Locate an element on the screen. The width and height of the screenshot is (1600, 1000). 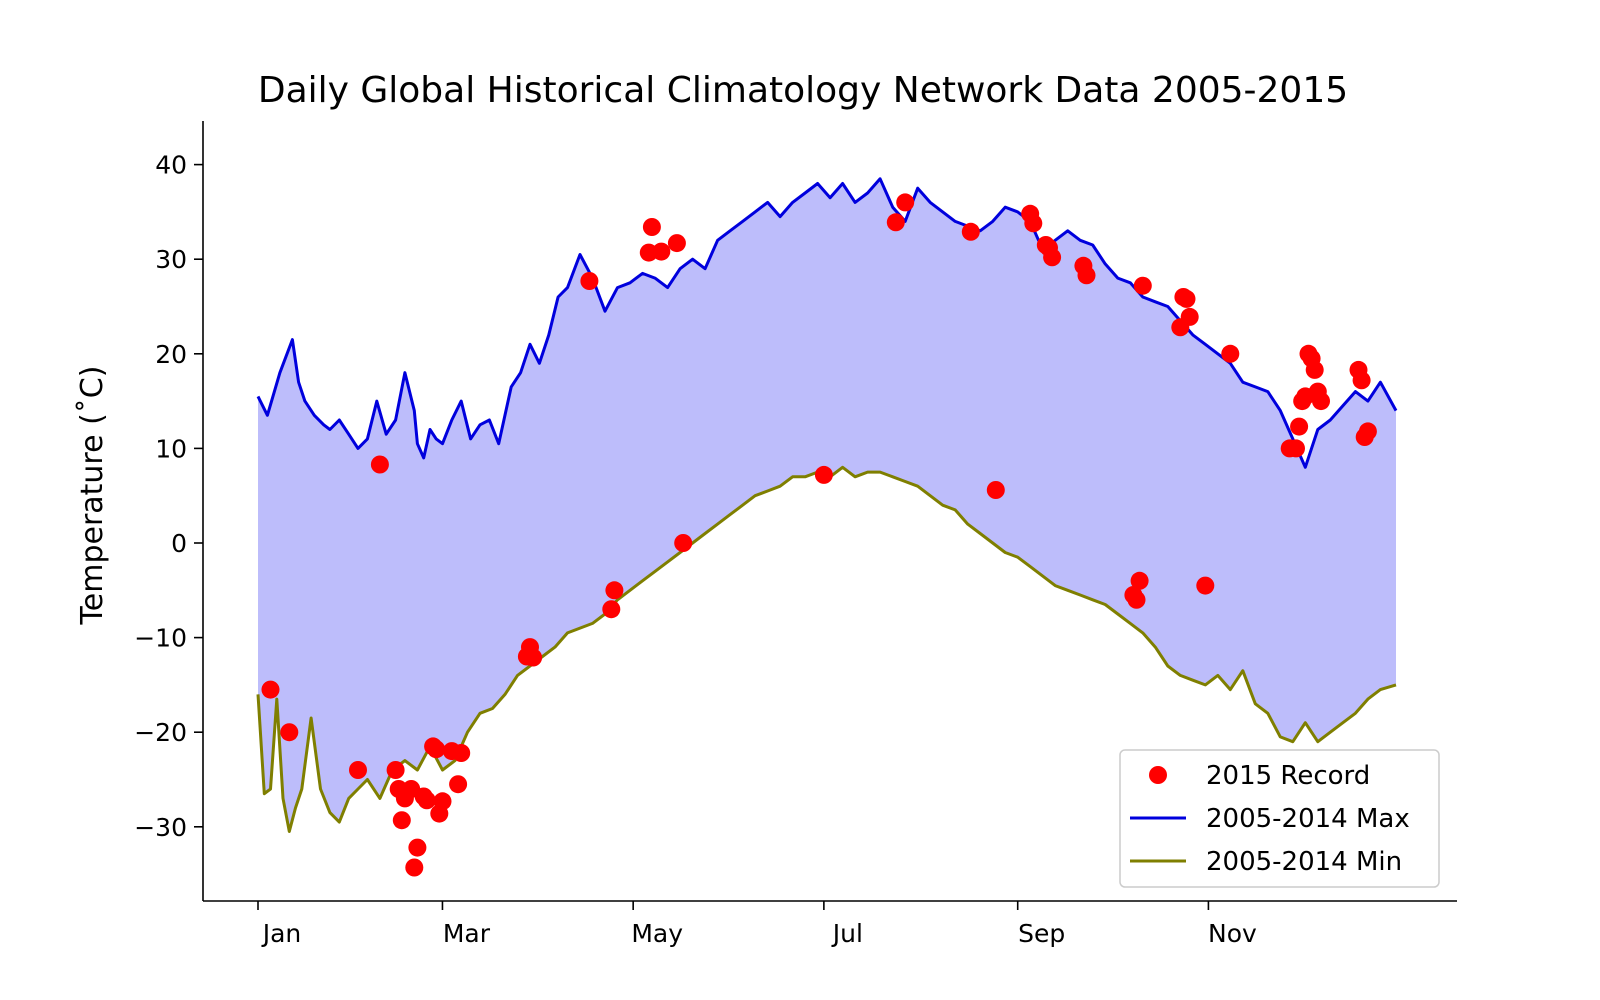
x-tick-label: Jul is located at coordinates (847, 933).